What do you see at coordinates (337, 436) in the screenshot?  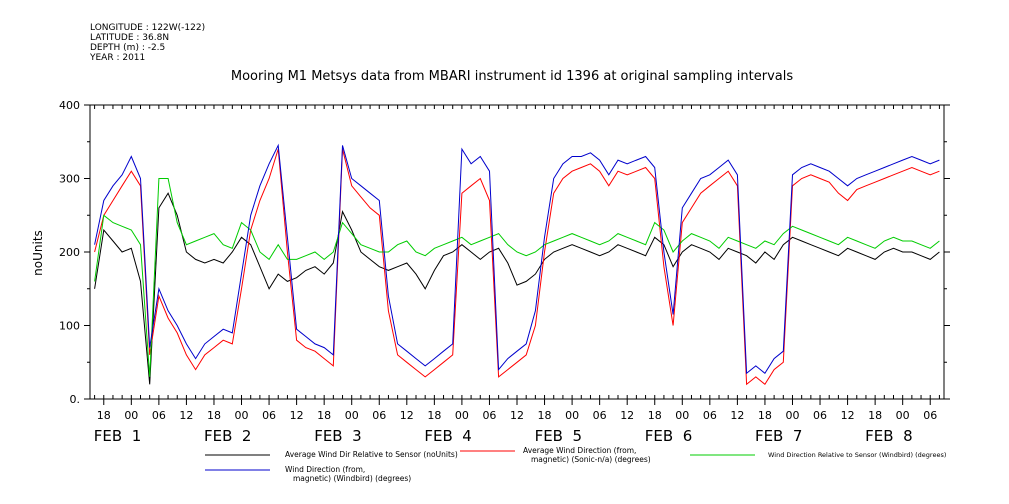 I see `x-day-label: FEB 3` at bounding box center [337, 436].